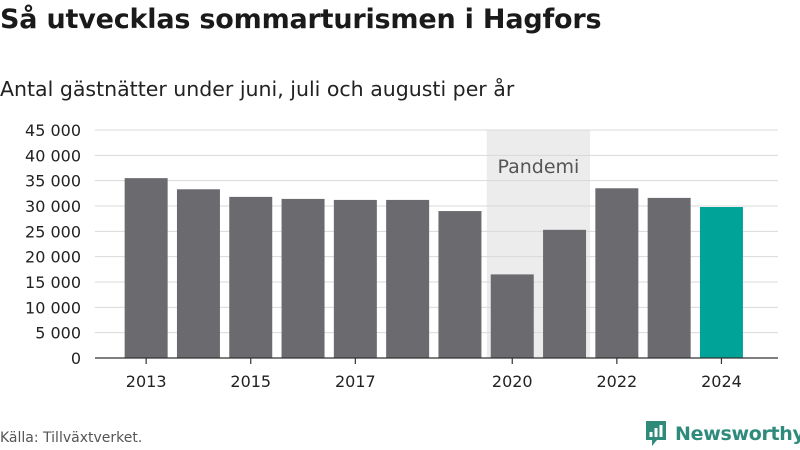 This screenshot has height=450, width=800. What do you see at coordinates (301, 19) in the screenshot?
I see `chart-title: Så utvecklas sommarturismen i Hagfors` at bounding box center [301, 19].